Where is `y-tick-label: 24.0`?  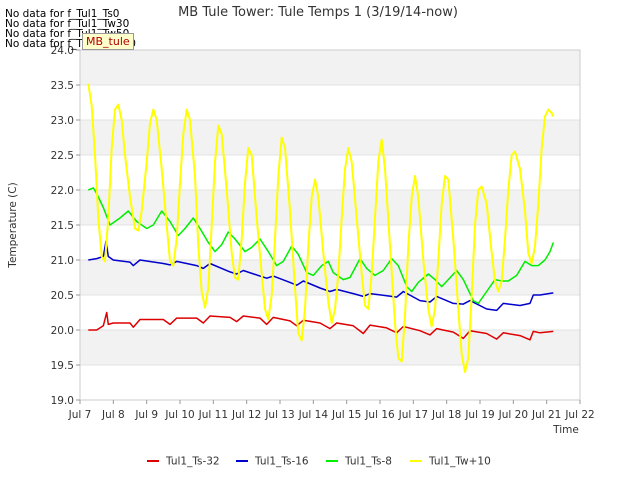 y-tick-label: 24.0 is located at coordinates (62, 51).